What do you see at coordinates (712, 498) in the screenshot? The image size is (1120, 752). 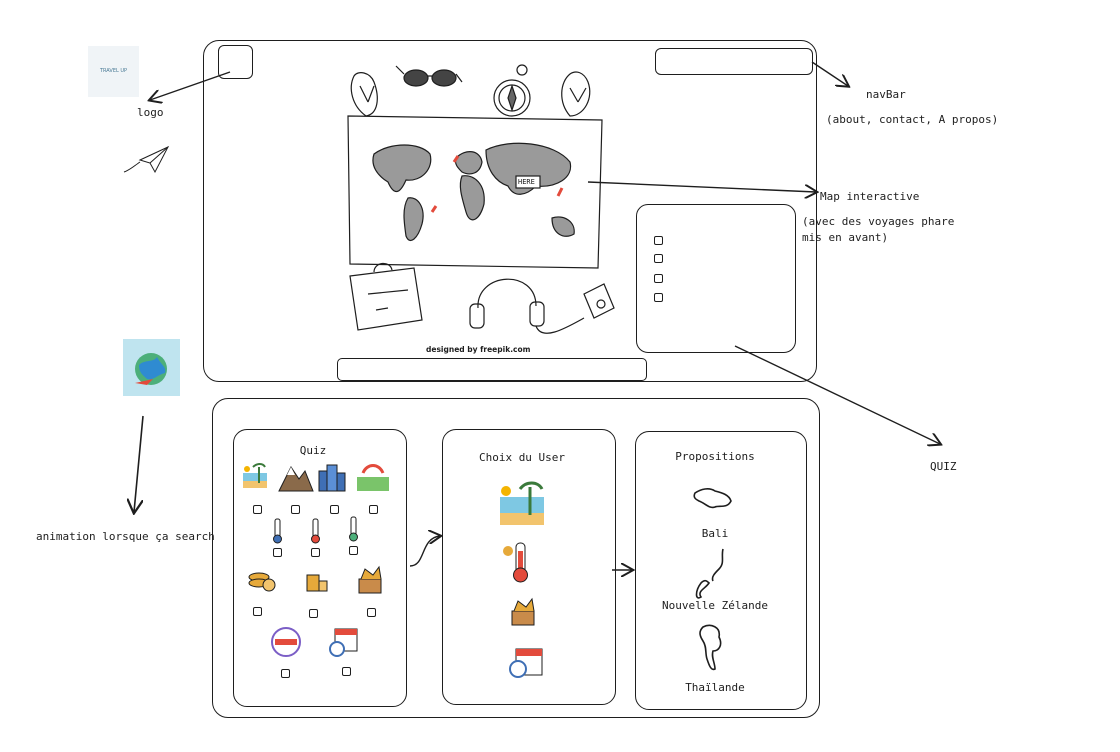 I see `bali-map-icon` at bounding box center [712, 498].